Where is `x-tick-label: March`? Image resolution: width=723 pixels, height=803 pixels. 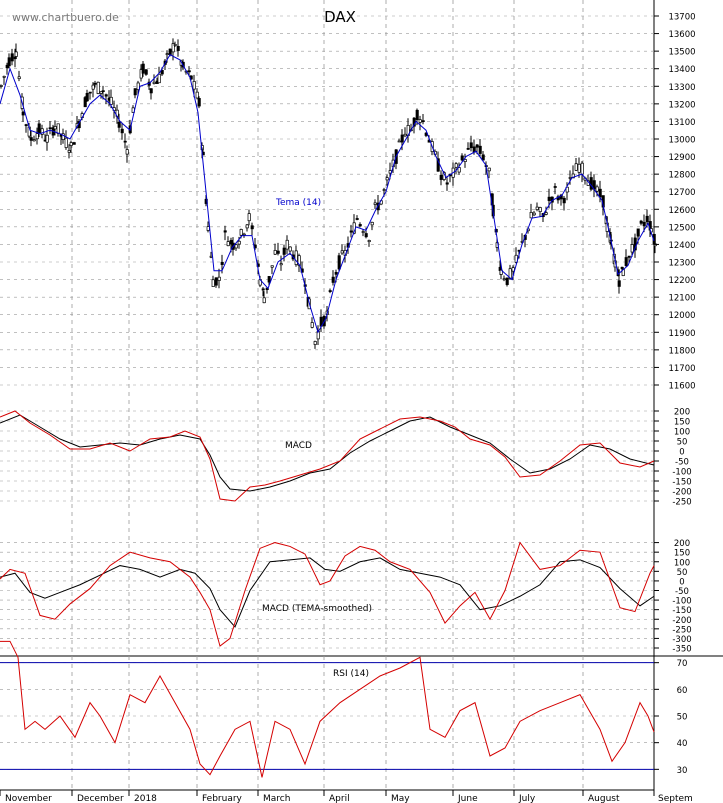 x-tick-label: March is located at coordinates (276, 798).